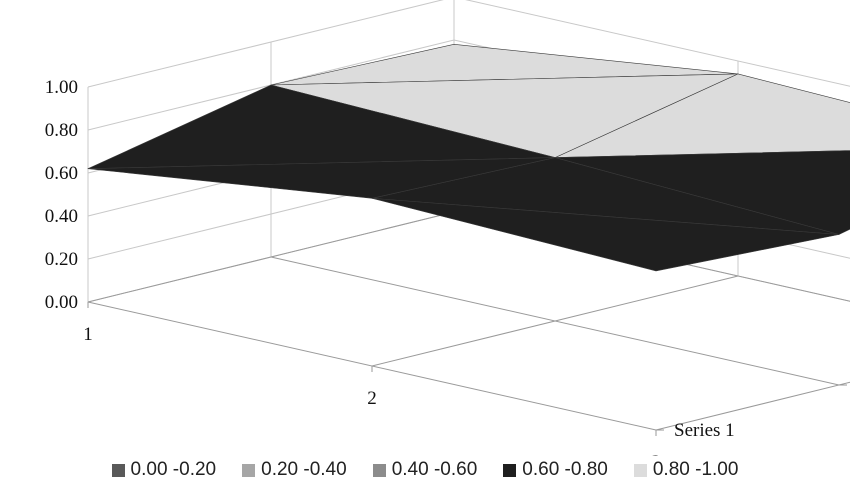  I want to click on legend-item: 0.40 -0.60, so click(425, 470).